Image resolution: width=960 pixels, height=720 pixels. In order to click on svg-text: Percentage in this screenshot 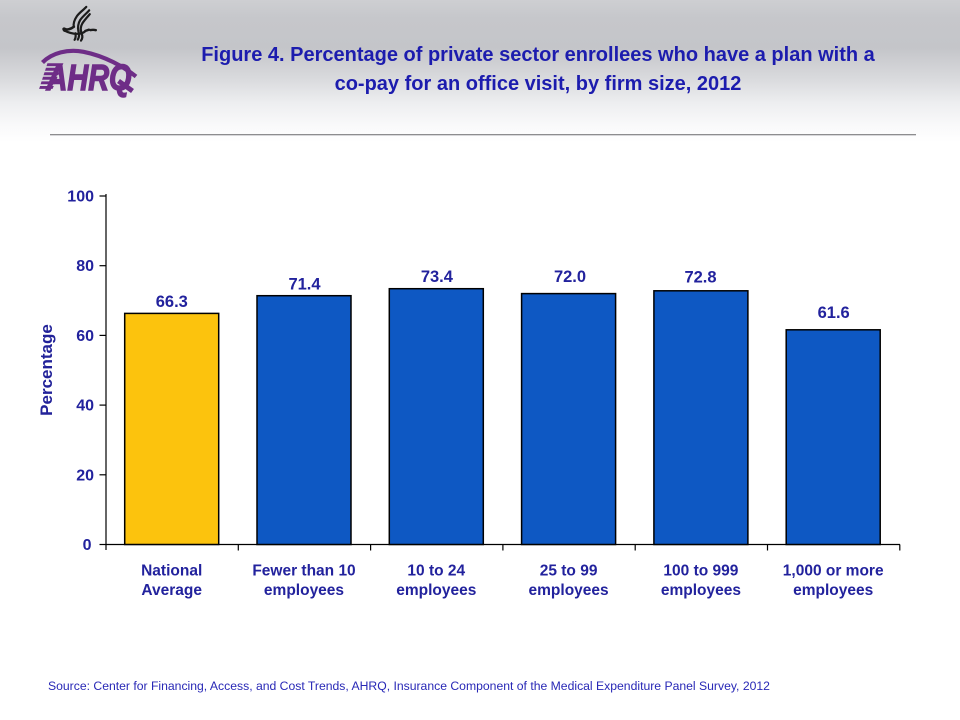, I will do `click(46, 370)`.